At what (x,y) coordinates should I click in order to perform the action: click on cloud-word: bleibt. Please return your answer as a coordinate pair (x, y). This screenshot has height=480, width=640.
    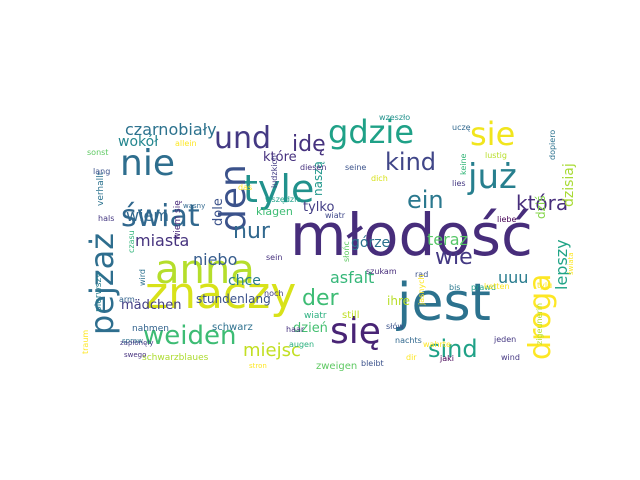
    Looking at the image, I should click on (372, 363).